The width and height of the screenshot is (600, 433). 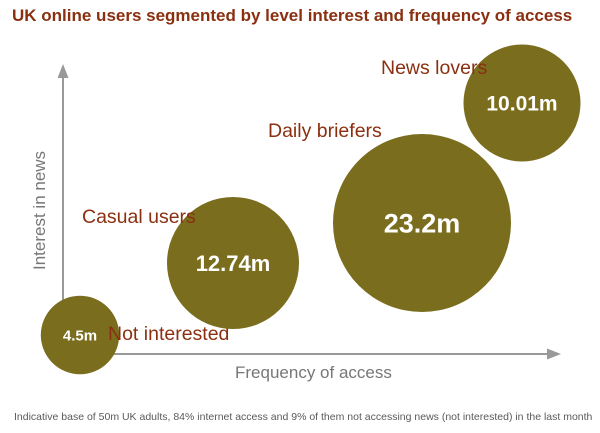 What do you see at coordinates (308, 354) in the screenshot?
I see `x-axis` at bounding box center [308, 354].